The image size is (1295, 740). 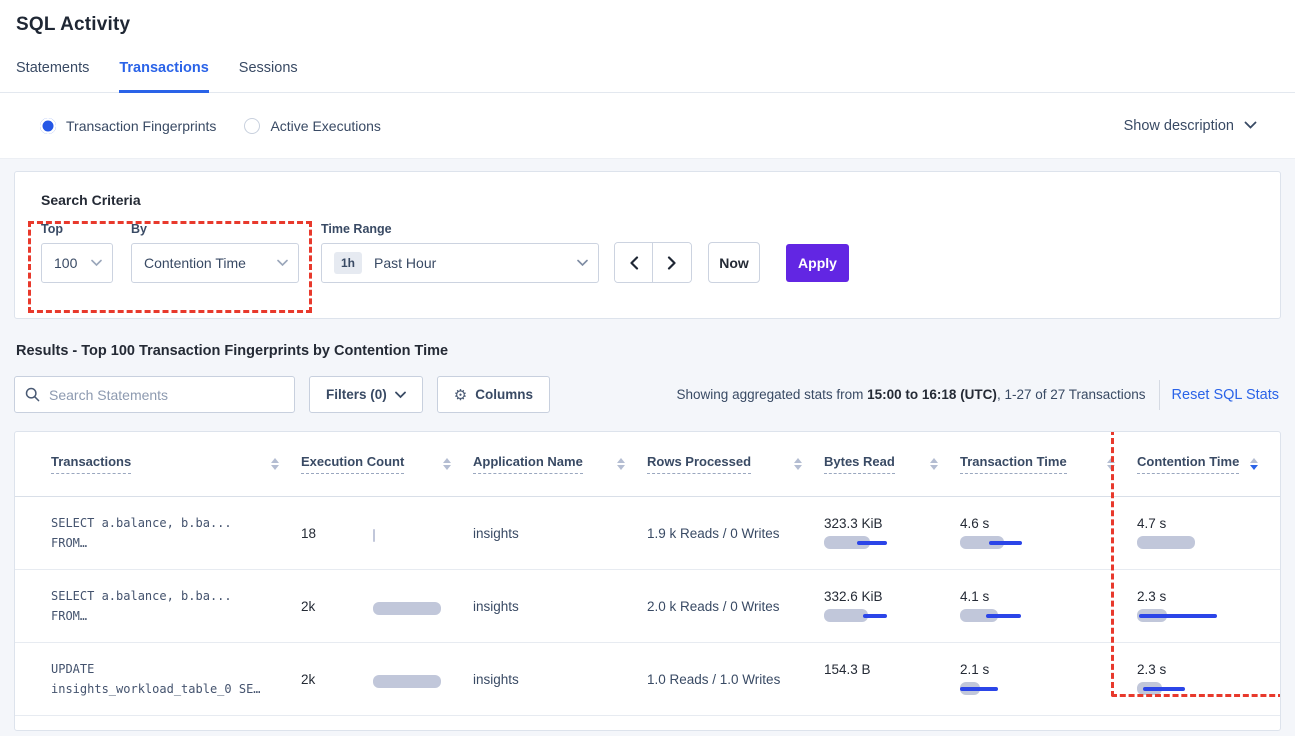 I want to click on rows-processed-cell: 1.0 Reads / 1.0 Writes, so click(x=714, y=679).